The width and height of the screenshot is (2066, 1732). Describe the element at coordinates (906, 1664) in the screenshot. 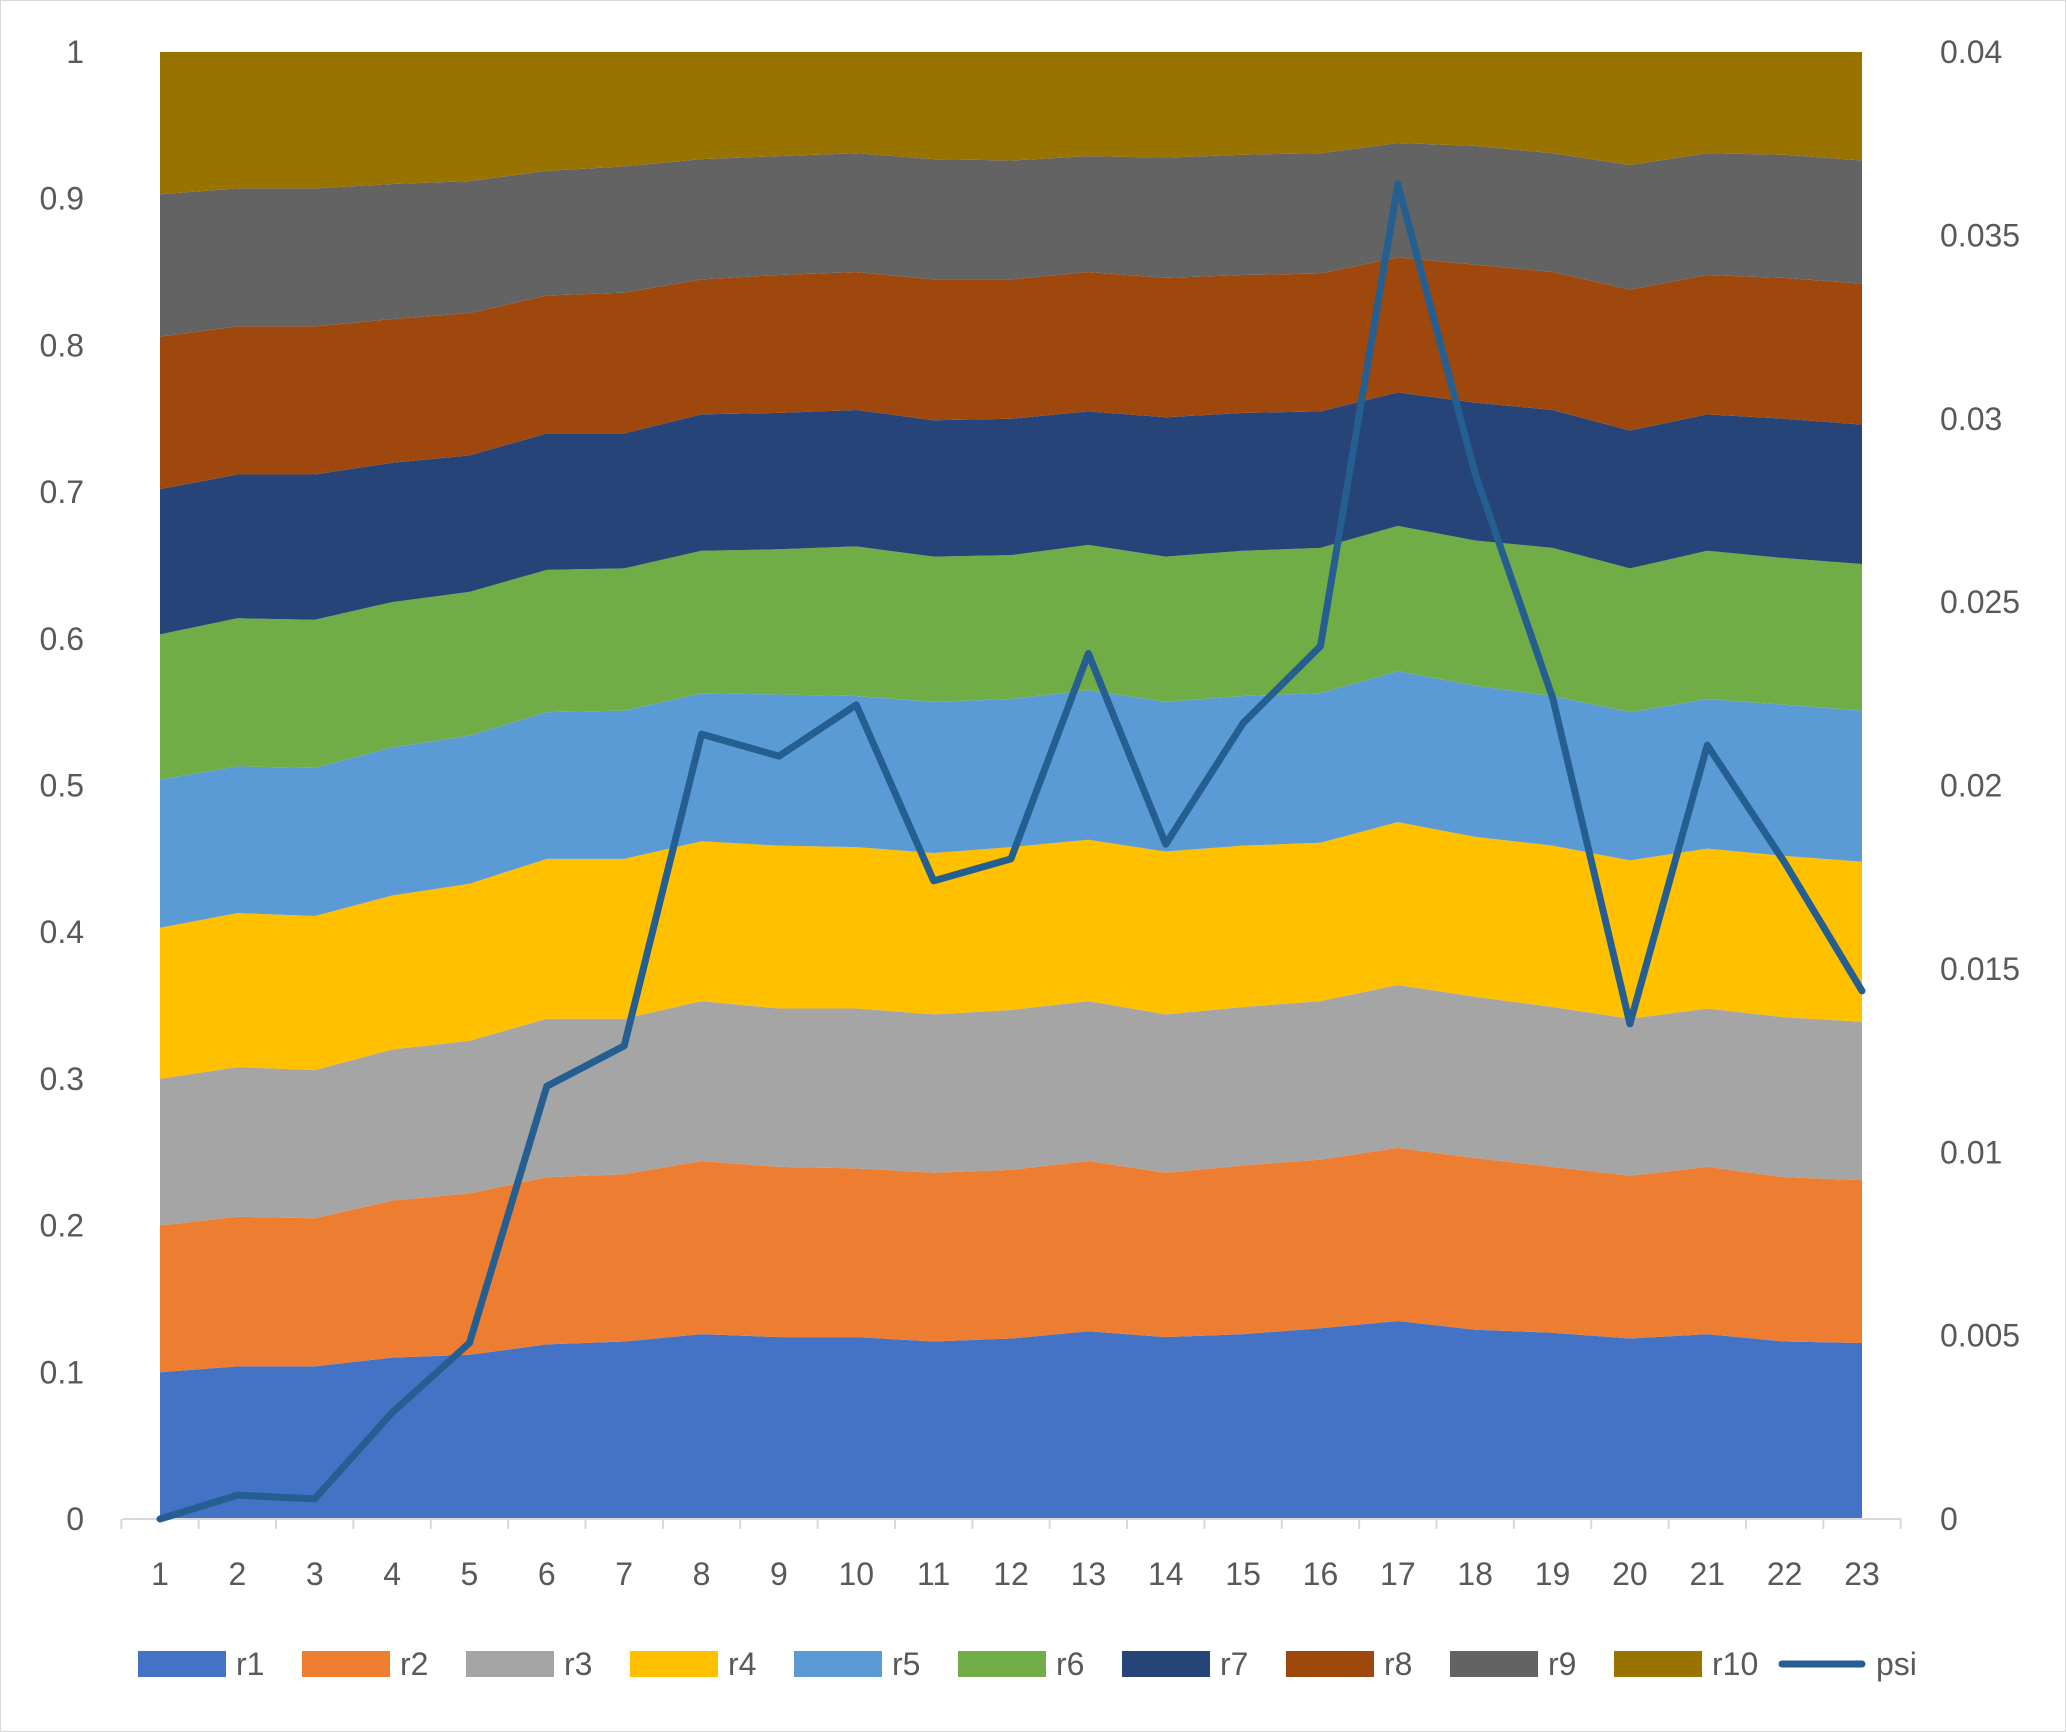

I see `legend-label-r5: r5` at that location.